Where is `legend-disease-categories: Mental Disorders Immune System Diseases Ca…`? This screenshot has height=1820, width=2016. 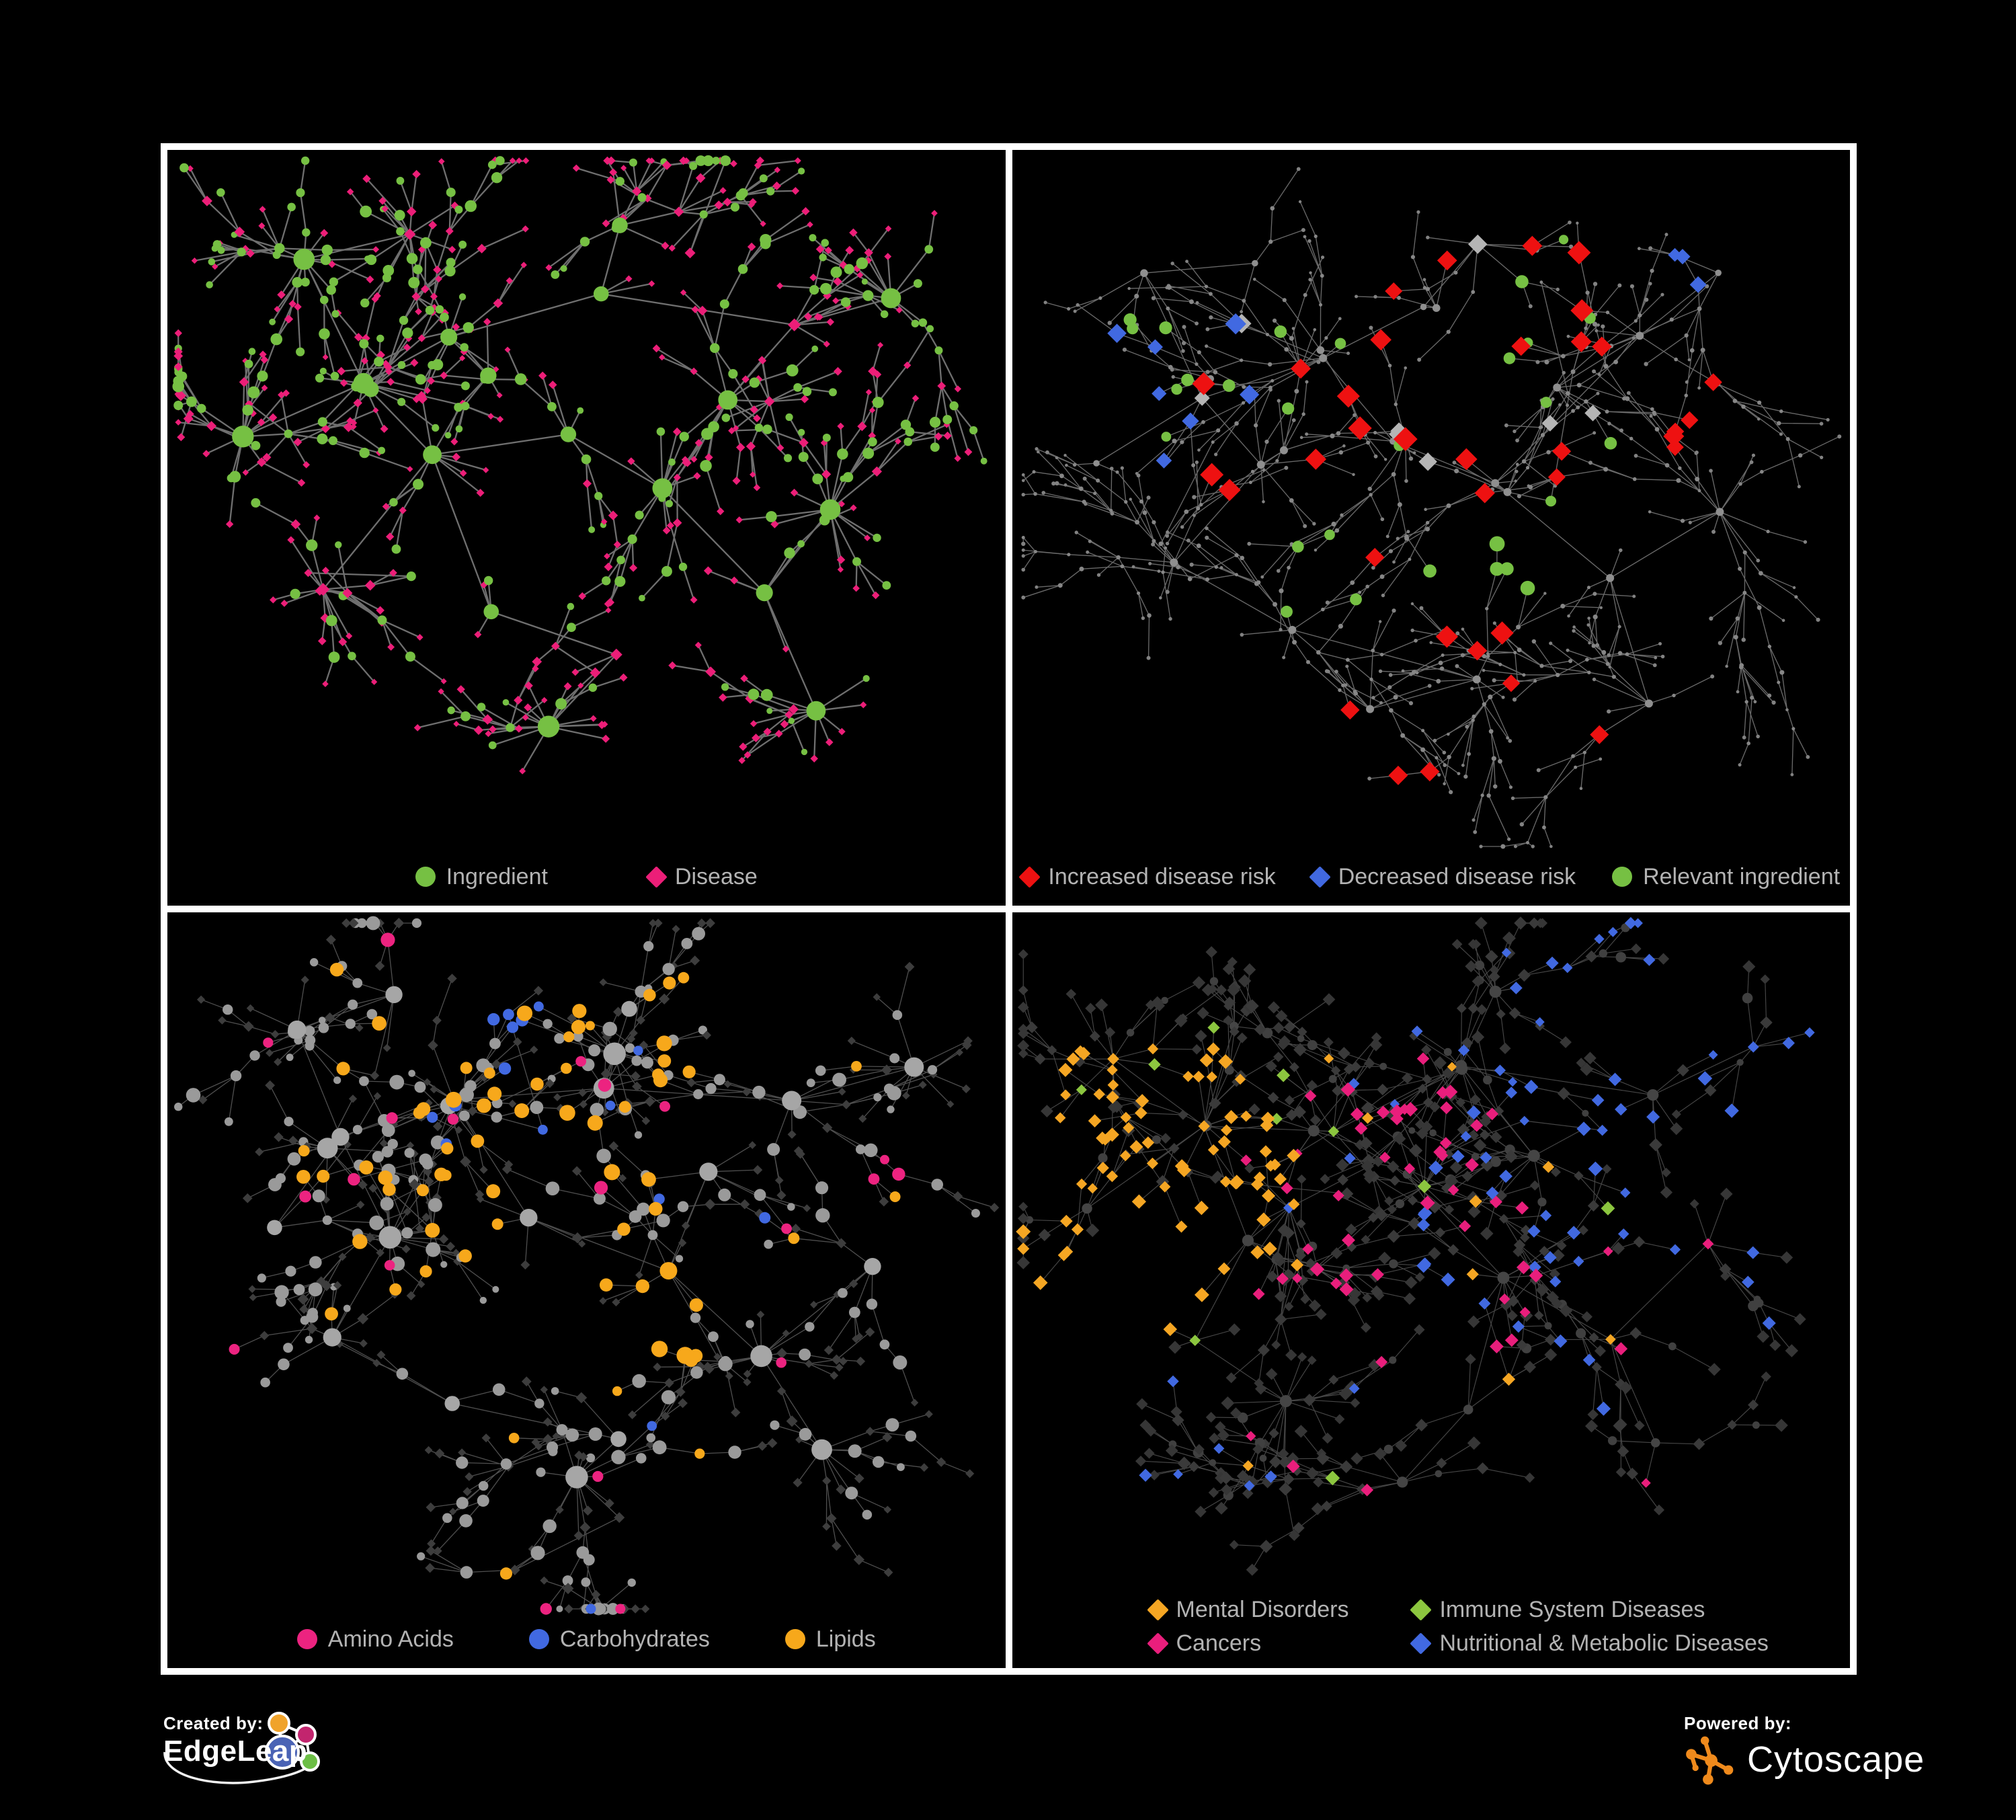 legend-disease-categories: Mental Disorders Immune System Diseases Ca… is located at coordinates (1431, 1626).